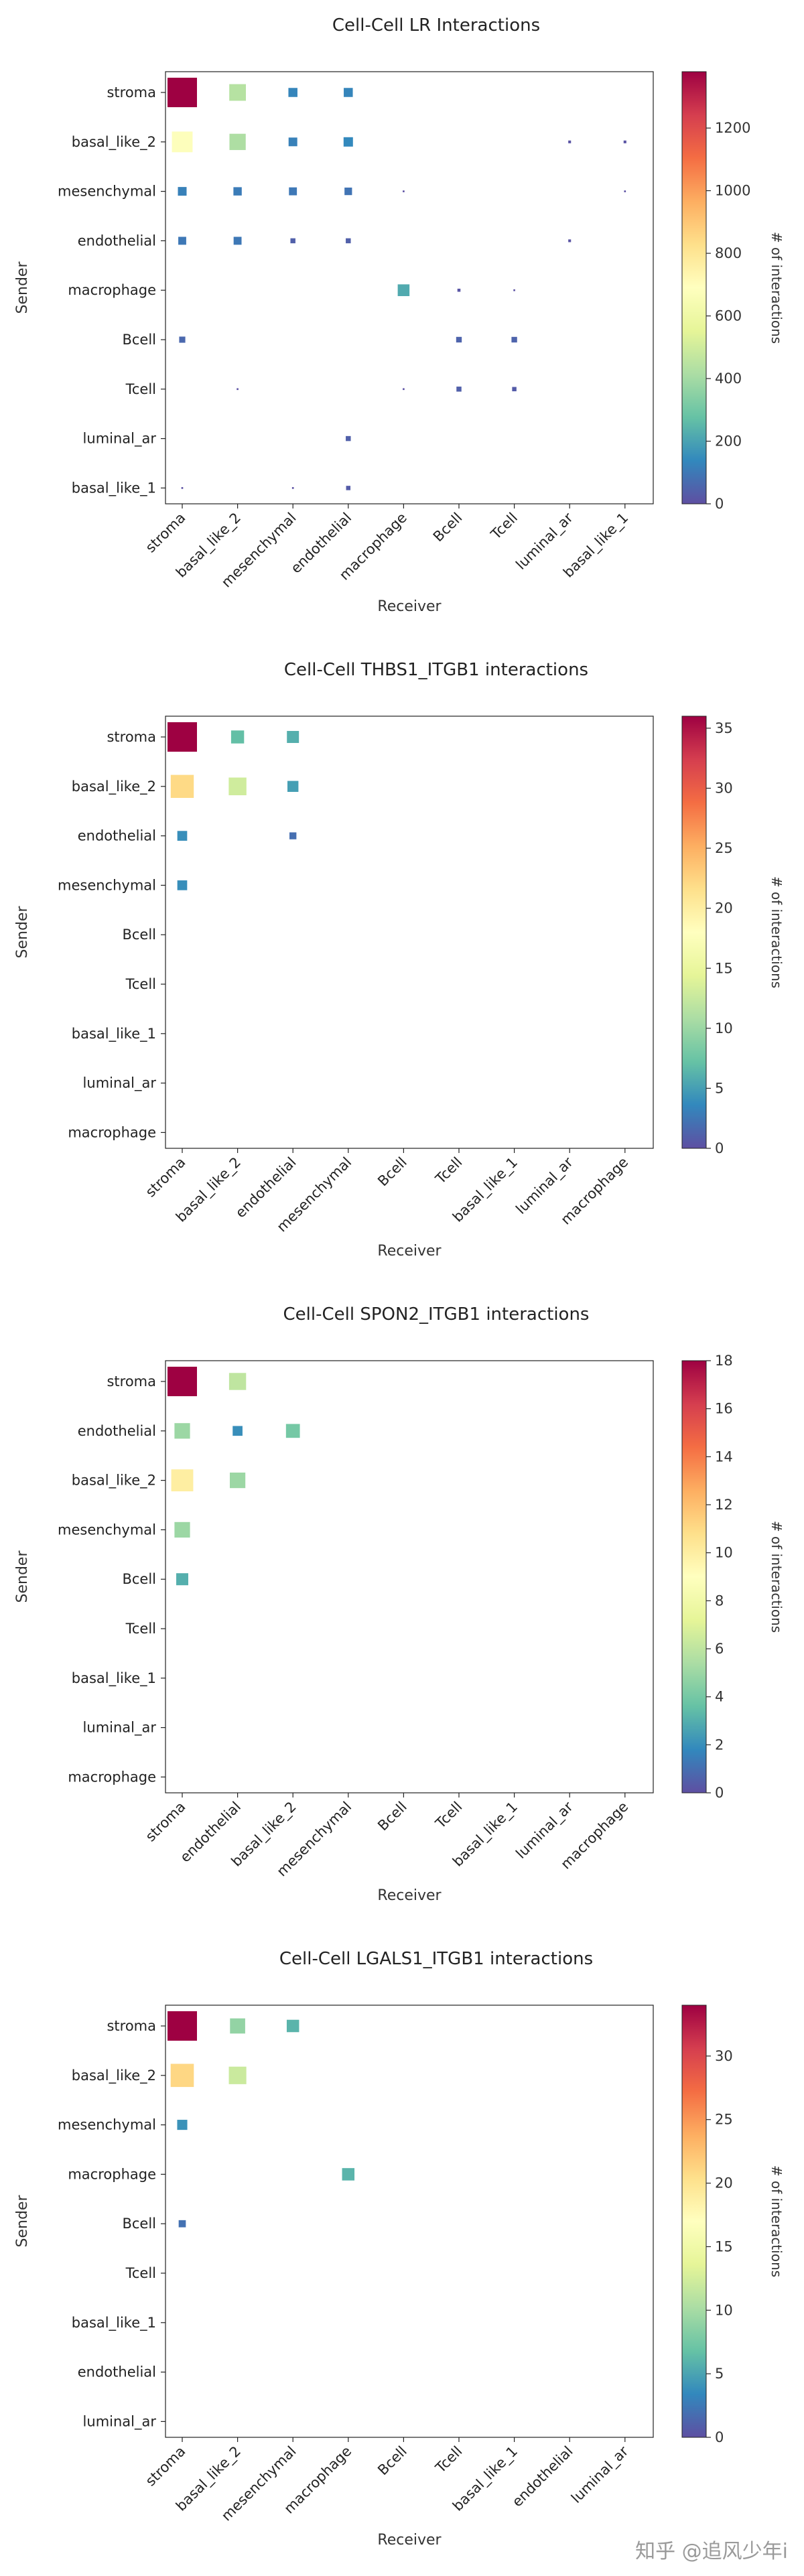  I want to click on chart-title: Cell-Cell SPON2_ITGB1 interactions, so click(437, 1314).